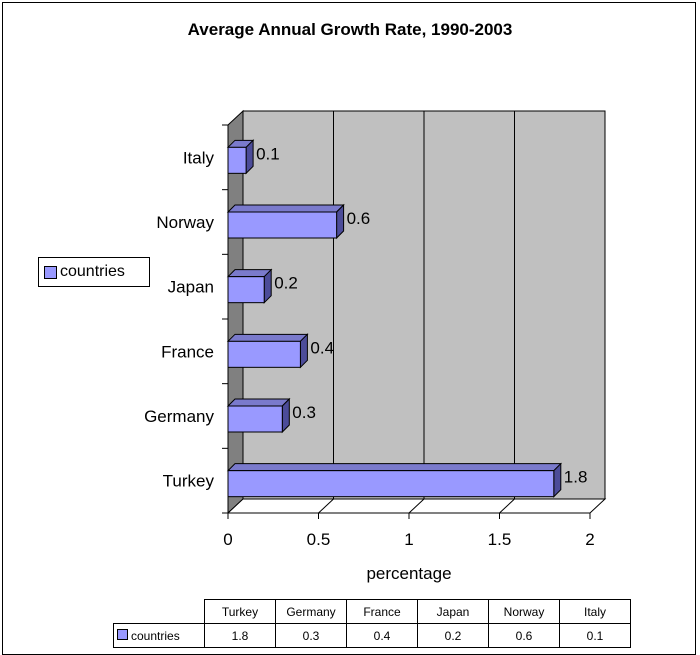 The image size is (700, 655). Describe the element at coordinates (524, 635) in the screenshot. I see `data-table-value-norway: 0.6` at that location.